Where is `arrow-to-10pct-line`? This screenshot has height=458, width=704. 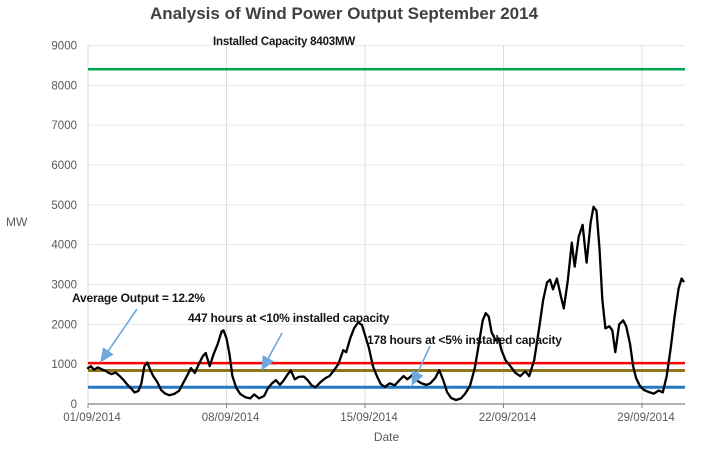
arrow-to-10pct-line is located at coordinates (272, 351).